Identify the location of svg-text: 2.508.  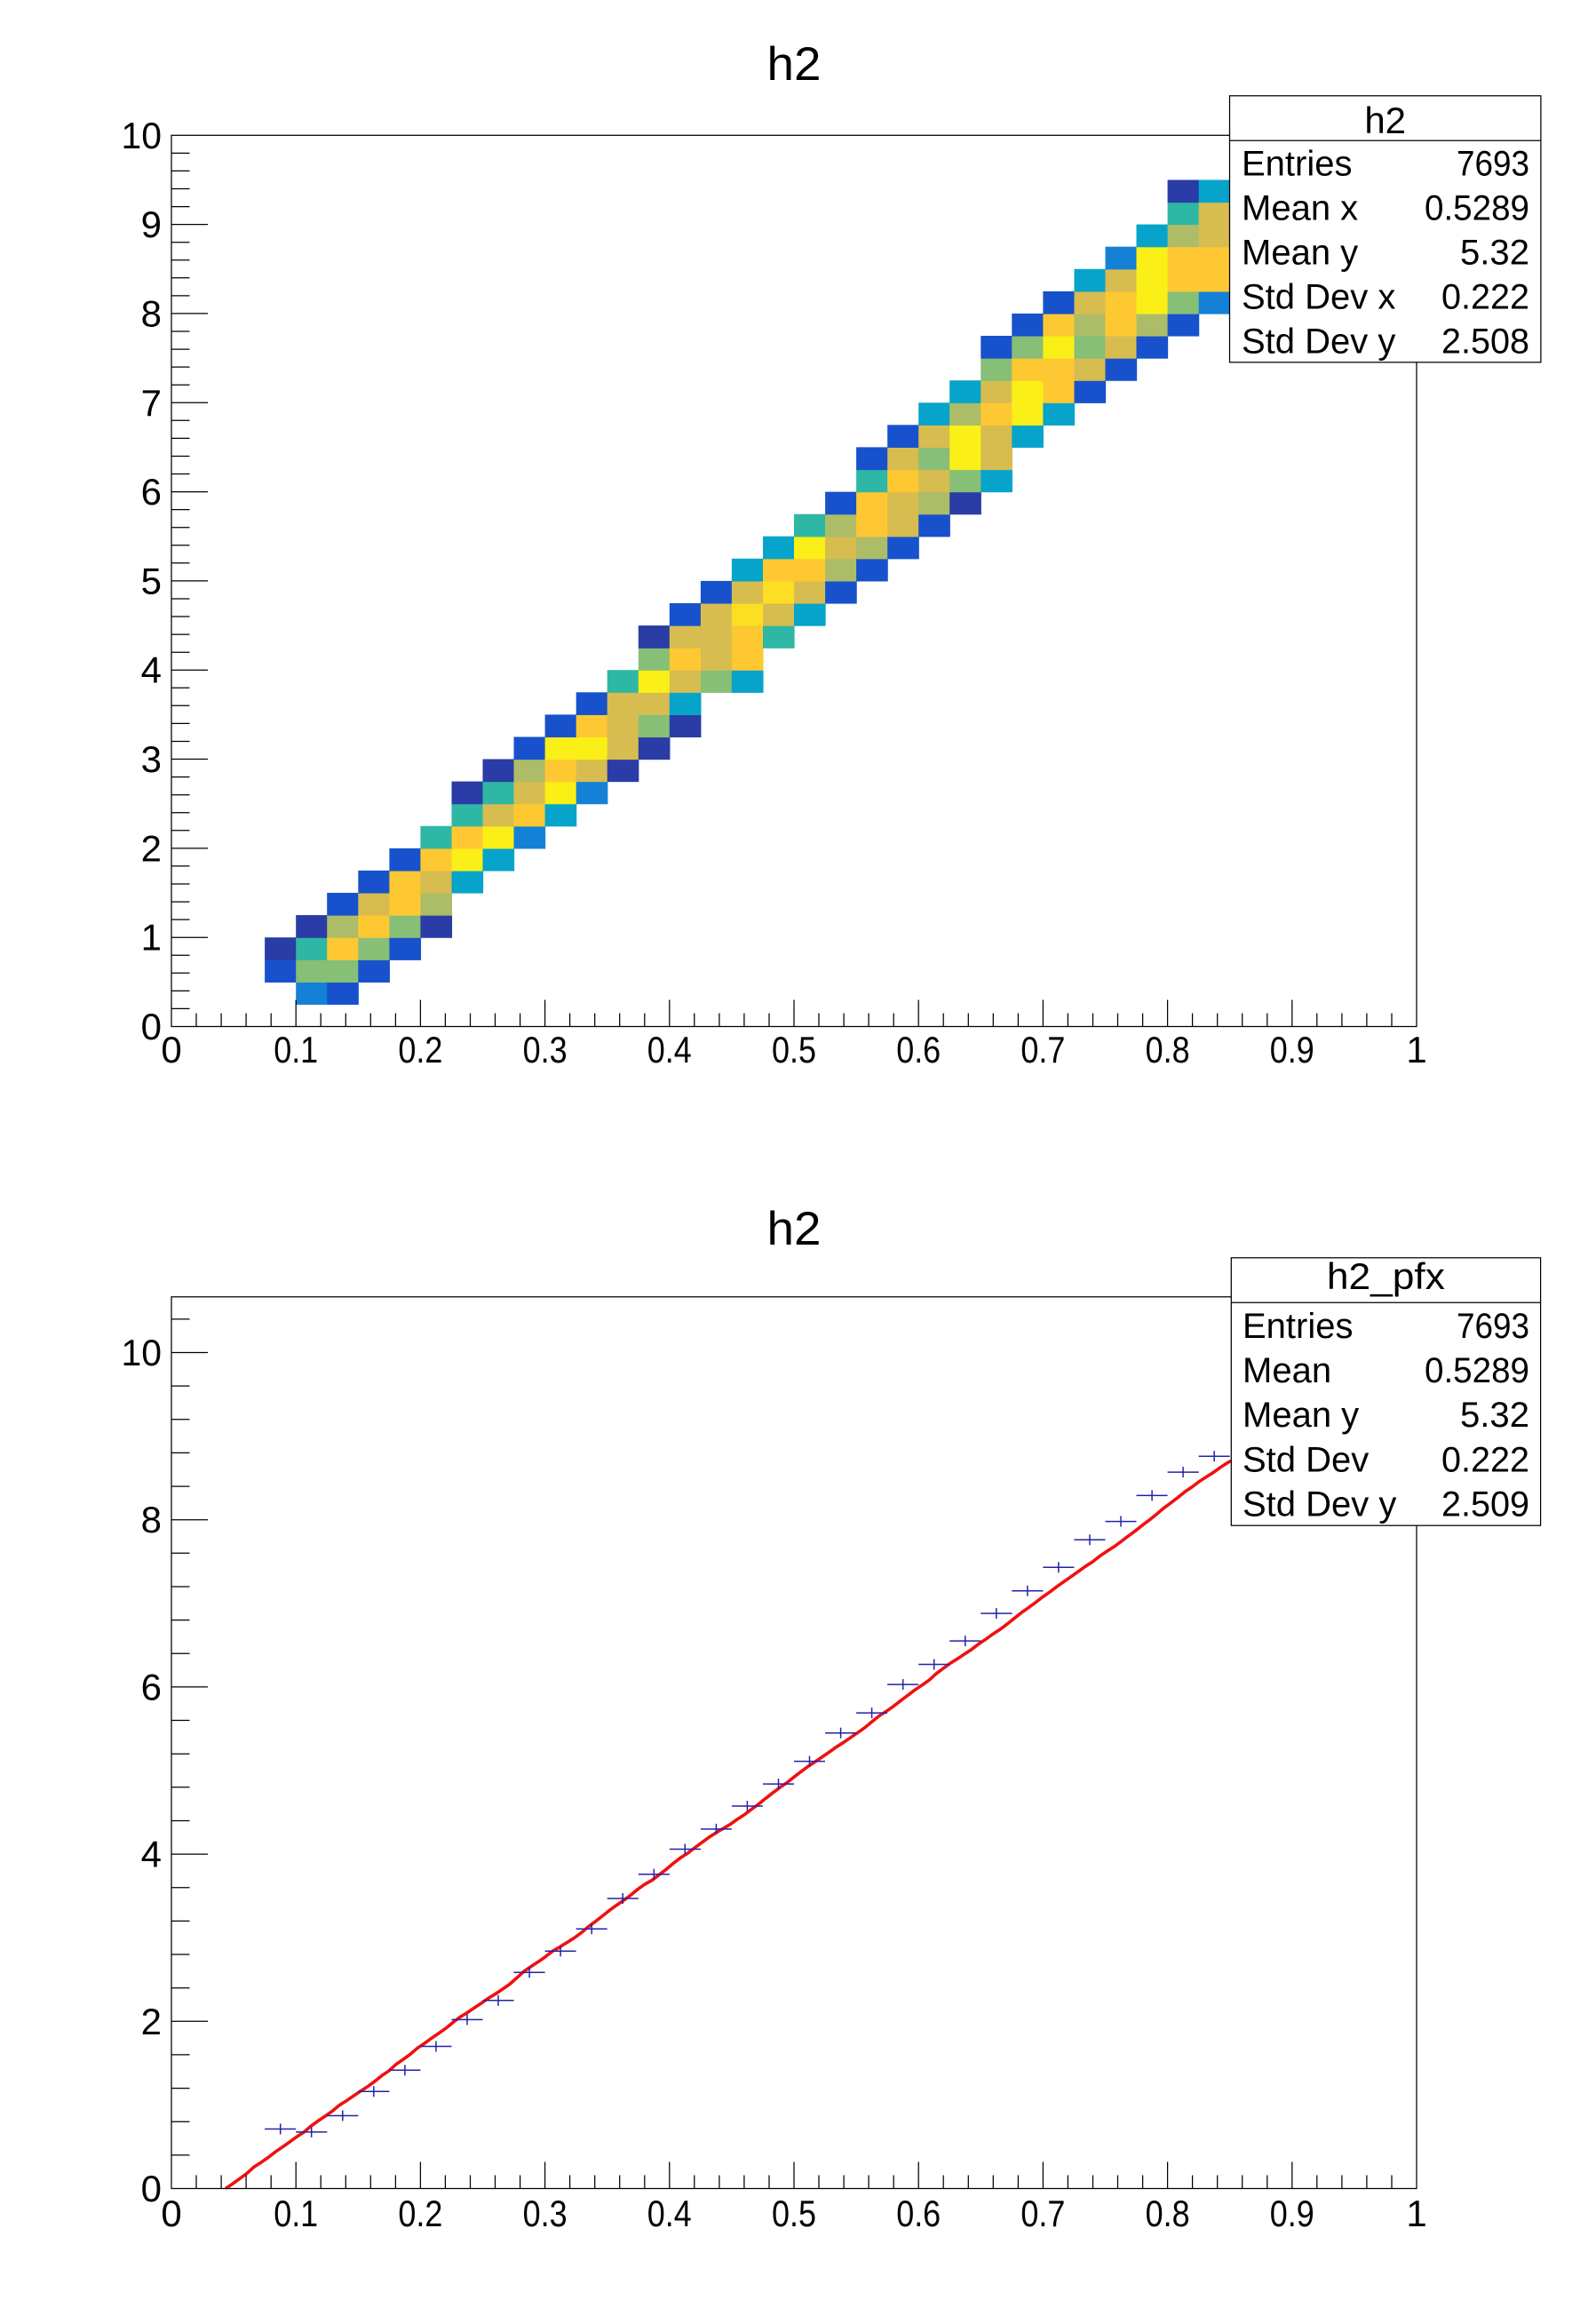
(1485, 341).